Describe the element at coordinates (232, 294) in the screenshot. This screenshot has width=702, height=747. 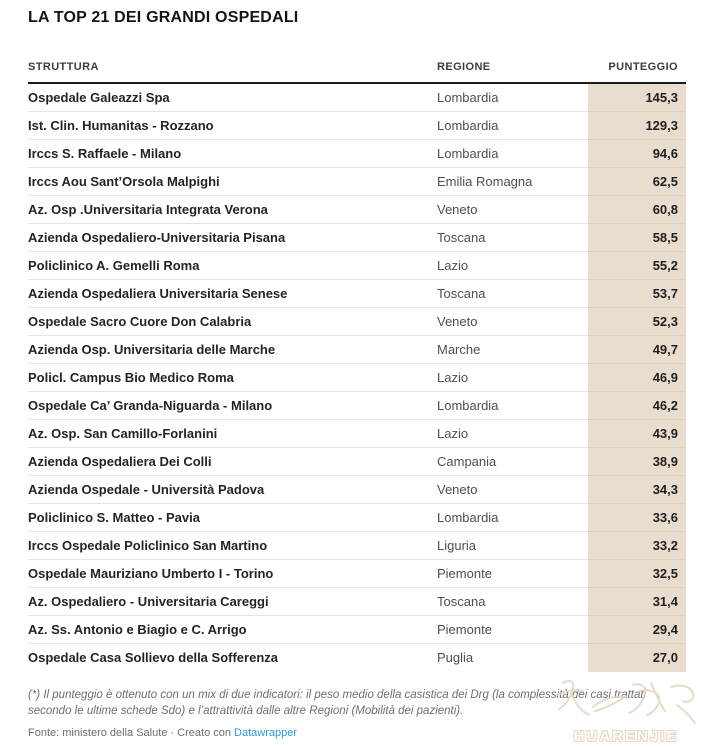
I see `cell-struttura: Azienda Ospedaliera Universitaria Senese` at that location.